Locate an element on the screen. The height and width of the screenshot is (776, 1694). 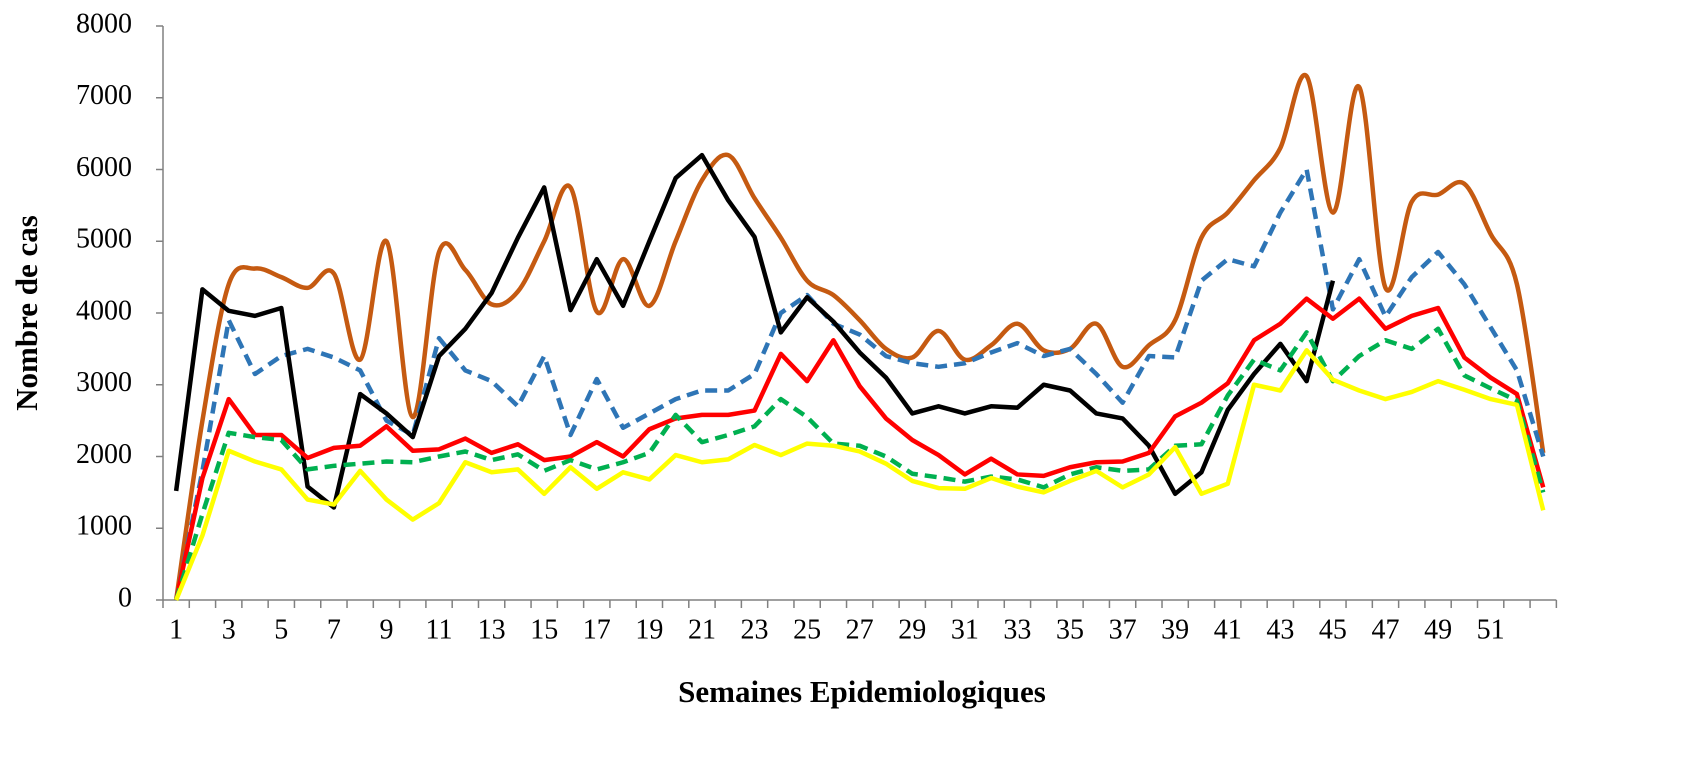
x-tick-label: 1 is located at coordinates (176, 629).